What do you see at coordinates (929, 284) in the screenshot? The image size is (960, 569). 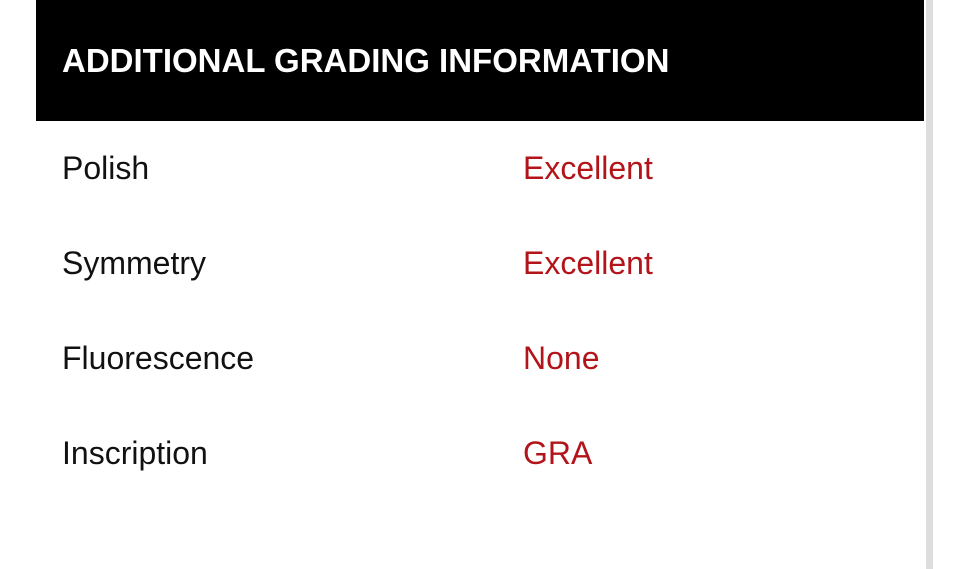 I see `scrollbar` at bounding box center [929, 284].